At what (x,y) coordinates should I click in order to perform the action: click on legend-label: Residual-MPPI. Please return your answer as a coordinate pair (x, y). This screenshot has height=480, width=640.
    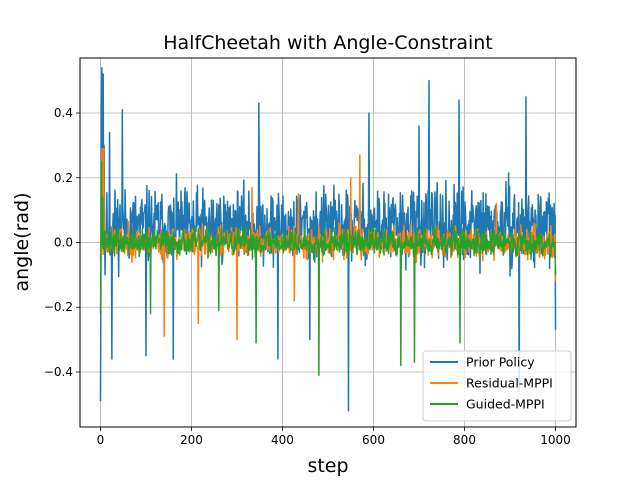
    Looking at the image, I should click on (509, 383).